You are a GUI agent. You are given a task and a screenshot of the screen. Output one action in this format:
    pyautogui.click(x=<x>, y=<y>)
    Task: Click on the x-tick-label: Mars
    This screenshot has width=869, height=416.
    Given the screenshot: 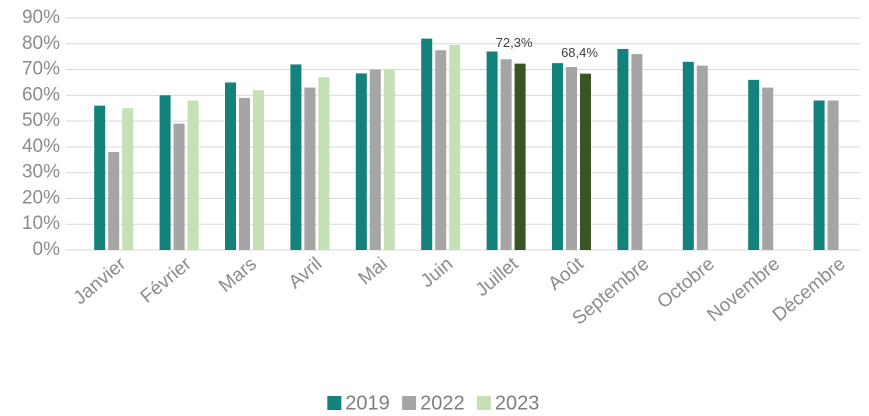 What is the action you would take?
    pyautogui.click(x=238, y=275)
    